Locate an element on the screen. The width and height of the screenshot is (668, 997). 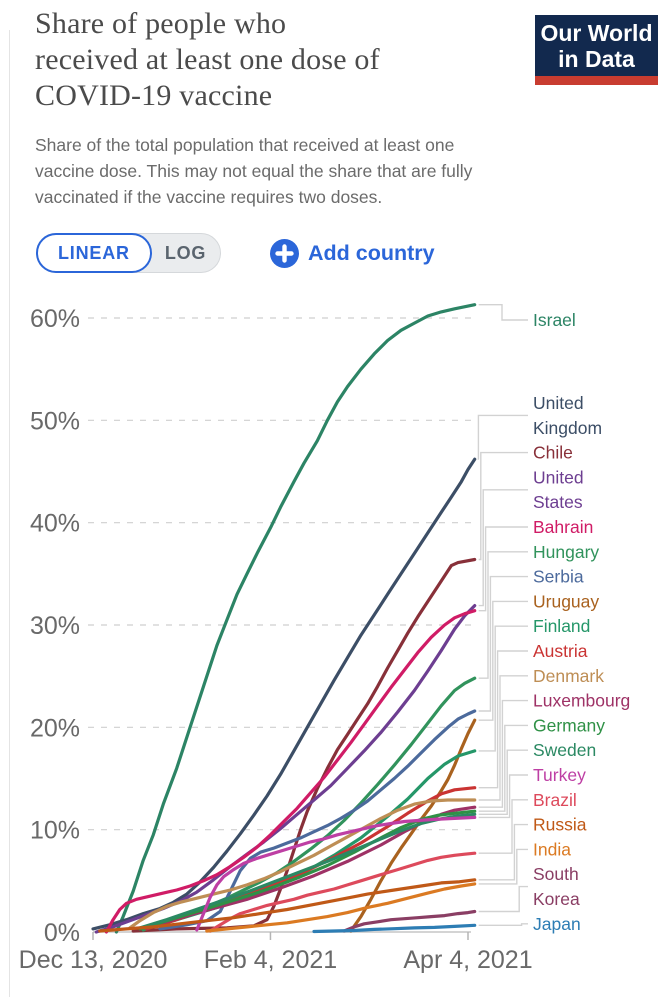
country-label-sweden: Sweden is located at coordinates (564, 750).